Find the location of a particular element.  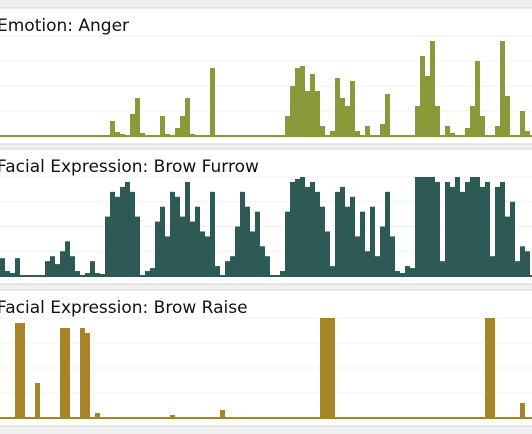

chart-title: Facial Expression: Brow Furrow is located at coordinates (129, 167).